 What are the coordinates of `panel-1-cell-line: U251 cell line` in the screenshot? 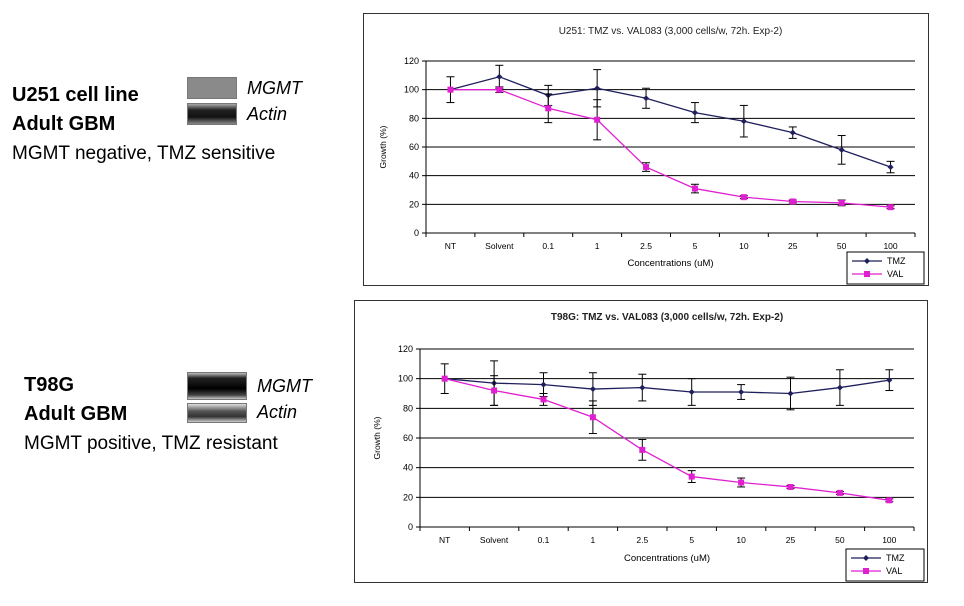 It's located at (75, 95).